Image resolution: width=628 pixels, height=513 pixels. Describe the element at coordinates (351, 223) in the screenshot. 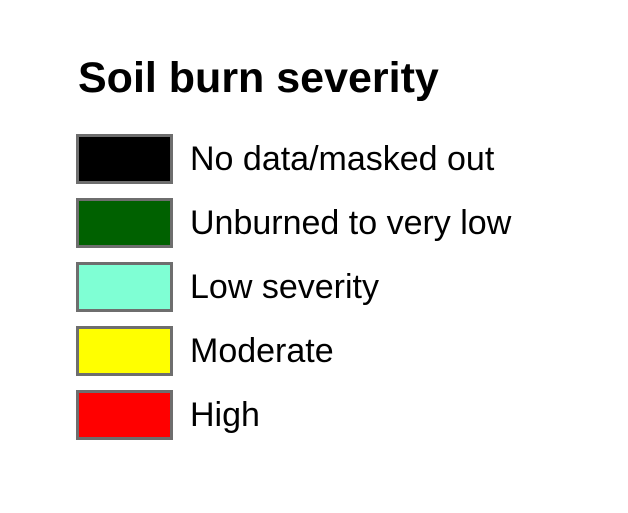

I see `legend-label: Unburned to very low` at that location.